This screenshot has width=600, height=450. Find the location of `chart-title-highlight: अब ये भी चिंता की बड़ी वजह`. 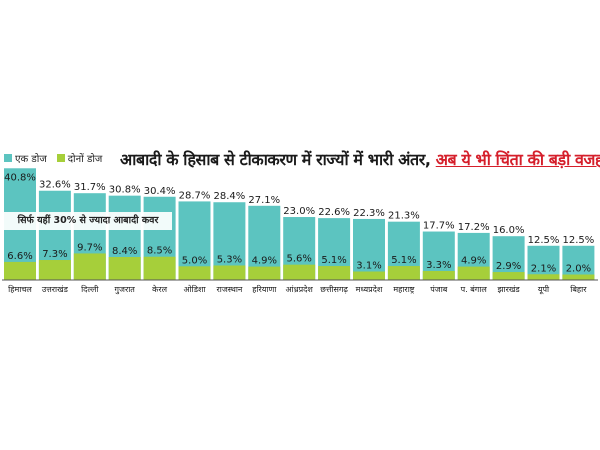

chart-title-highlight: अब ये भी चिंता की बड़ी वजह is located at coordinates (517, 159).